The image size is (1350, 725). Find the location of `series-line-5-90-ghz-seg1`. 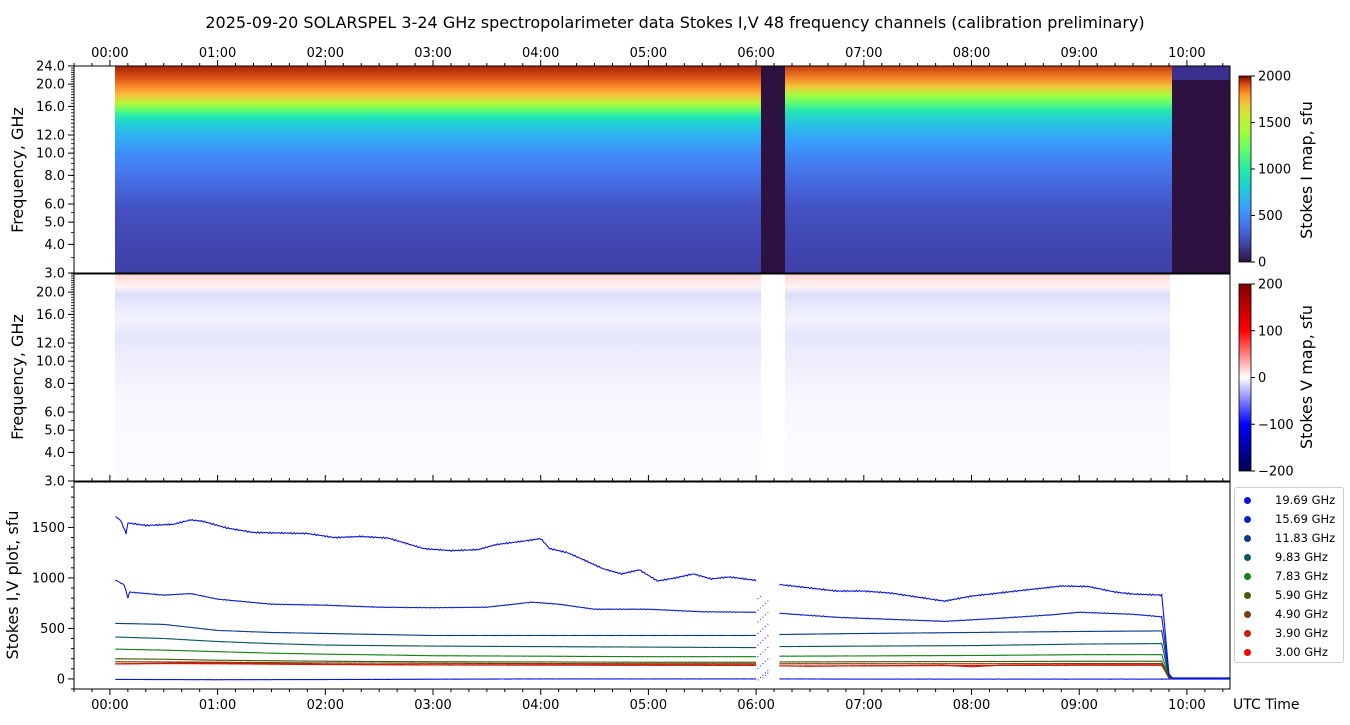

series-line-5-90-ghz-seg1 is located at coordinates (1004, 669).